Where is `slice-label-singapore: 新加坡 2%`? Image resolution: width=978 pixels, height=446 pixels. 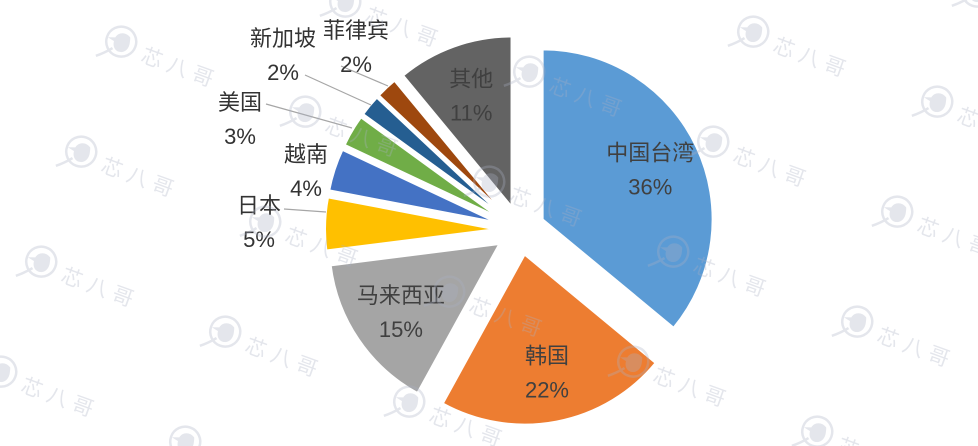
slice-label-singapore: 新加坡 2% is located at coordinates (283, 55).